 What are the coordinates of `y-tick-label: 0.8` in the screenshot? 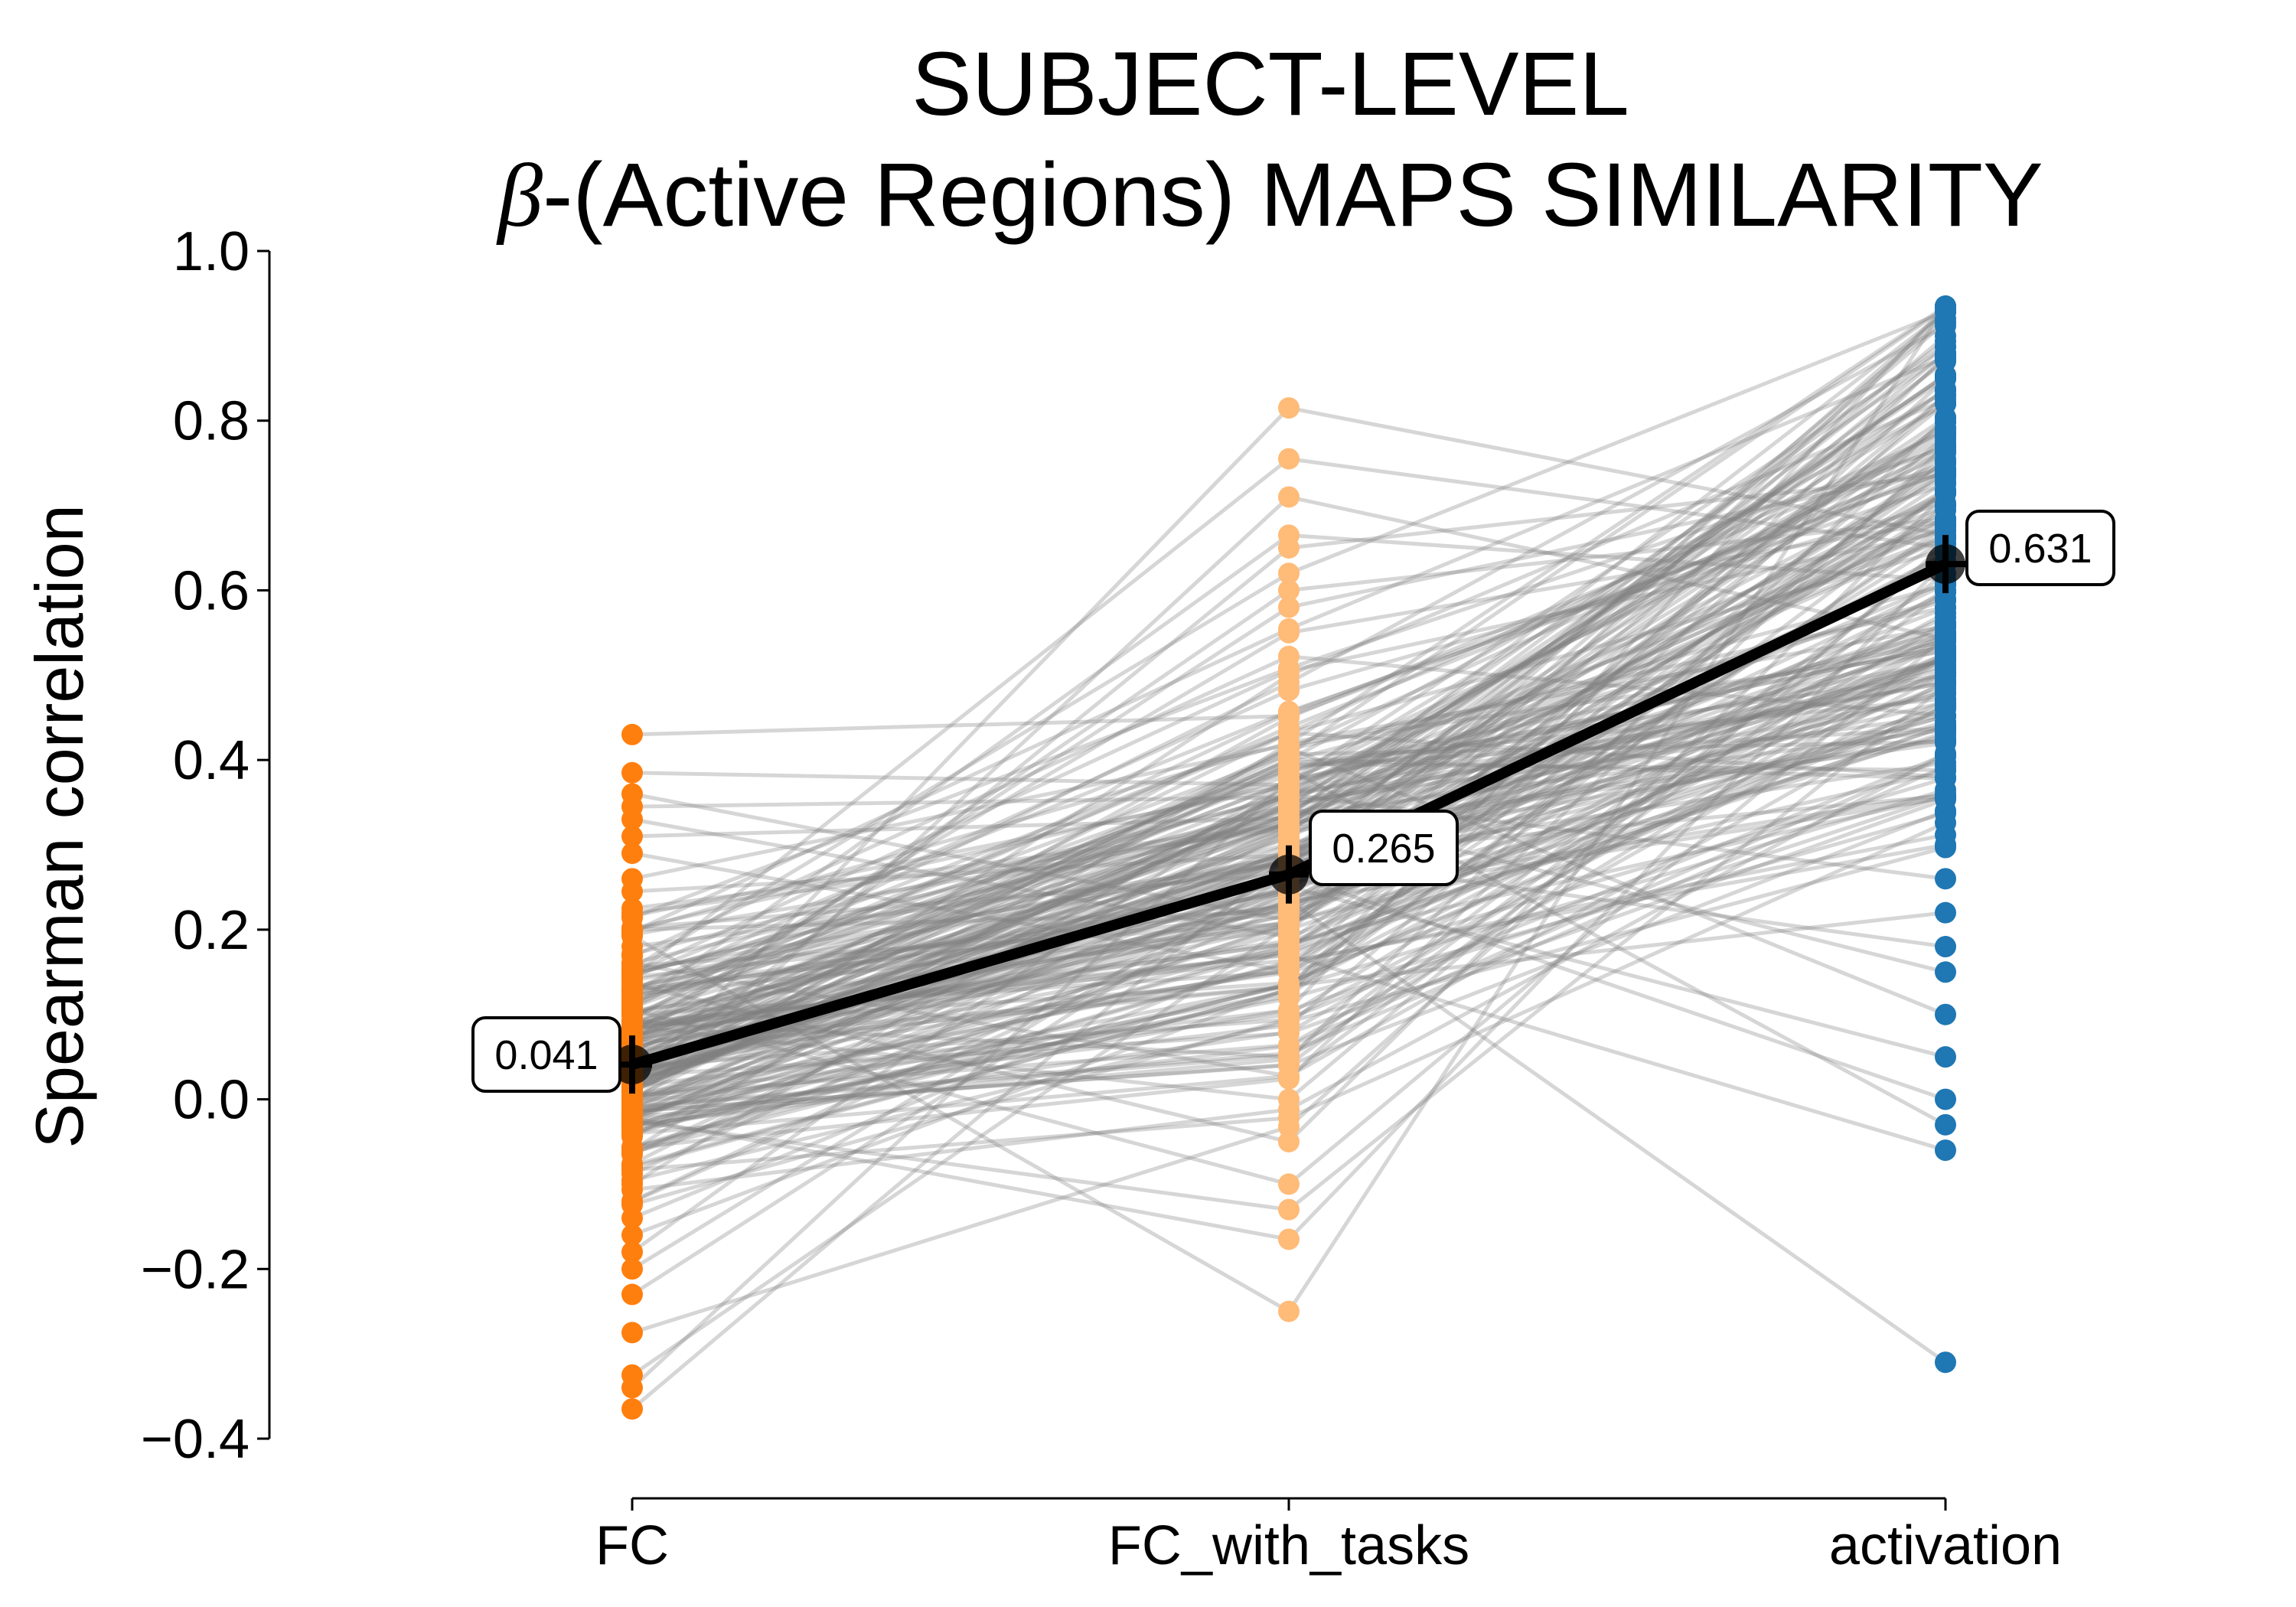 It's located at (211, 422).